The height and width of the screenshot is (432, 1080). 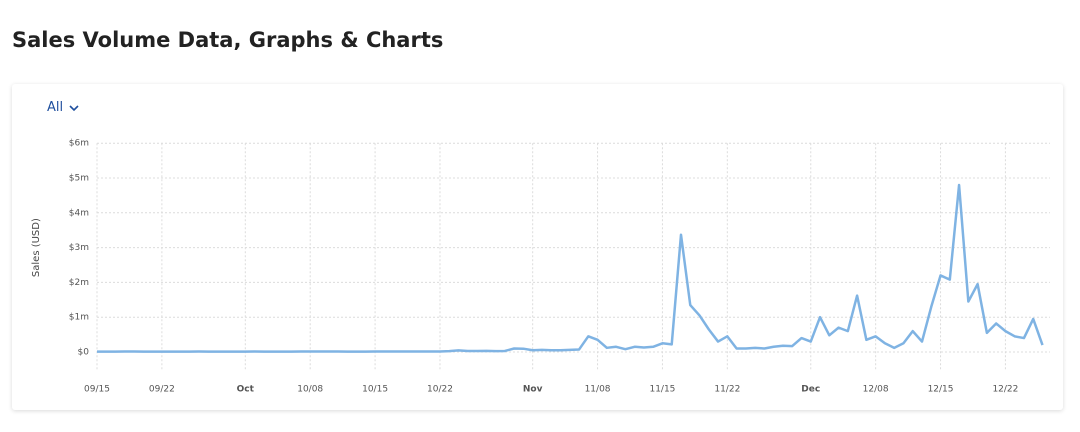 What do you see at coordinates (598, 390) in the screenshot?
I see `x-tick-label: 11/08` at bounding box center [598, 390].